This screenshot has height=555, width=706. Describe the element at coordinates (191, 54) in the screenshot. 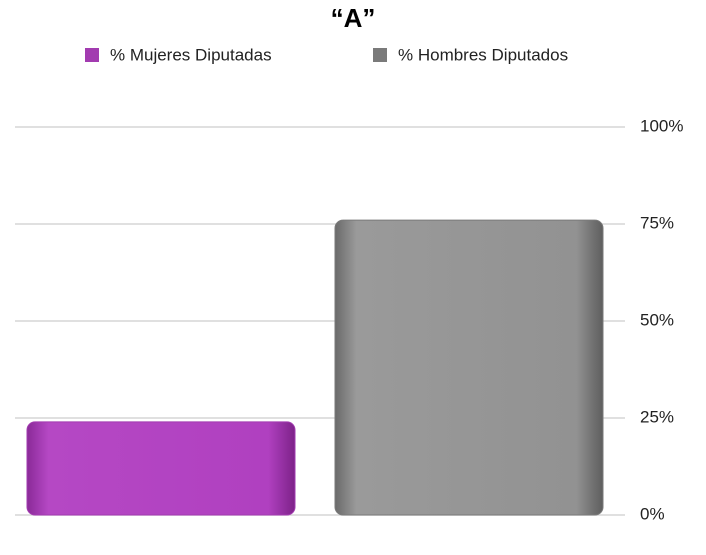

I see `legend-label: % Mujeres Diputadas` at that location.